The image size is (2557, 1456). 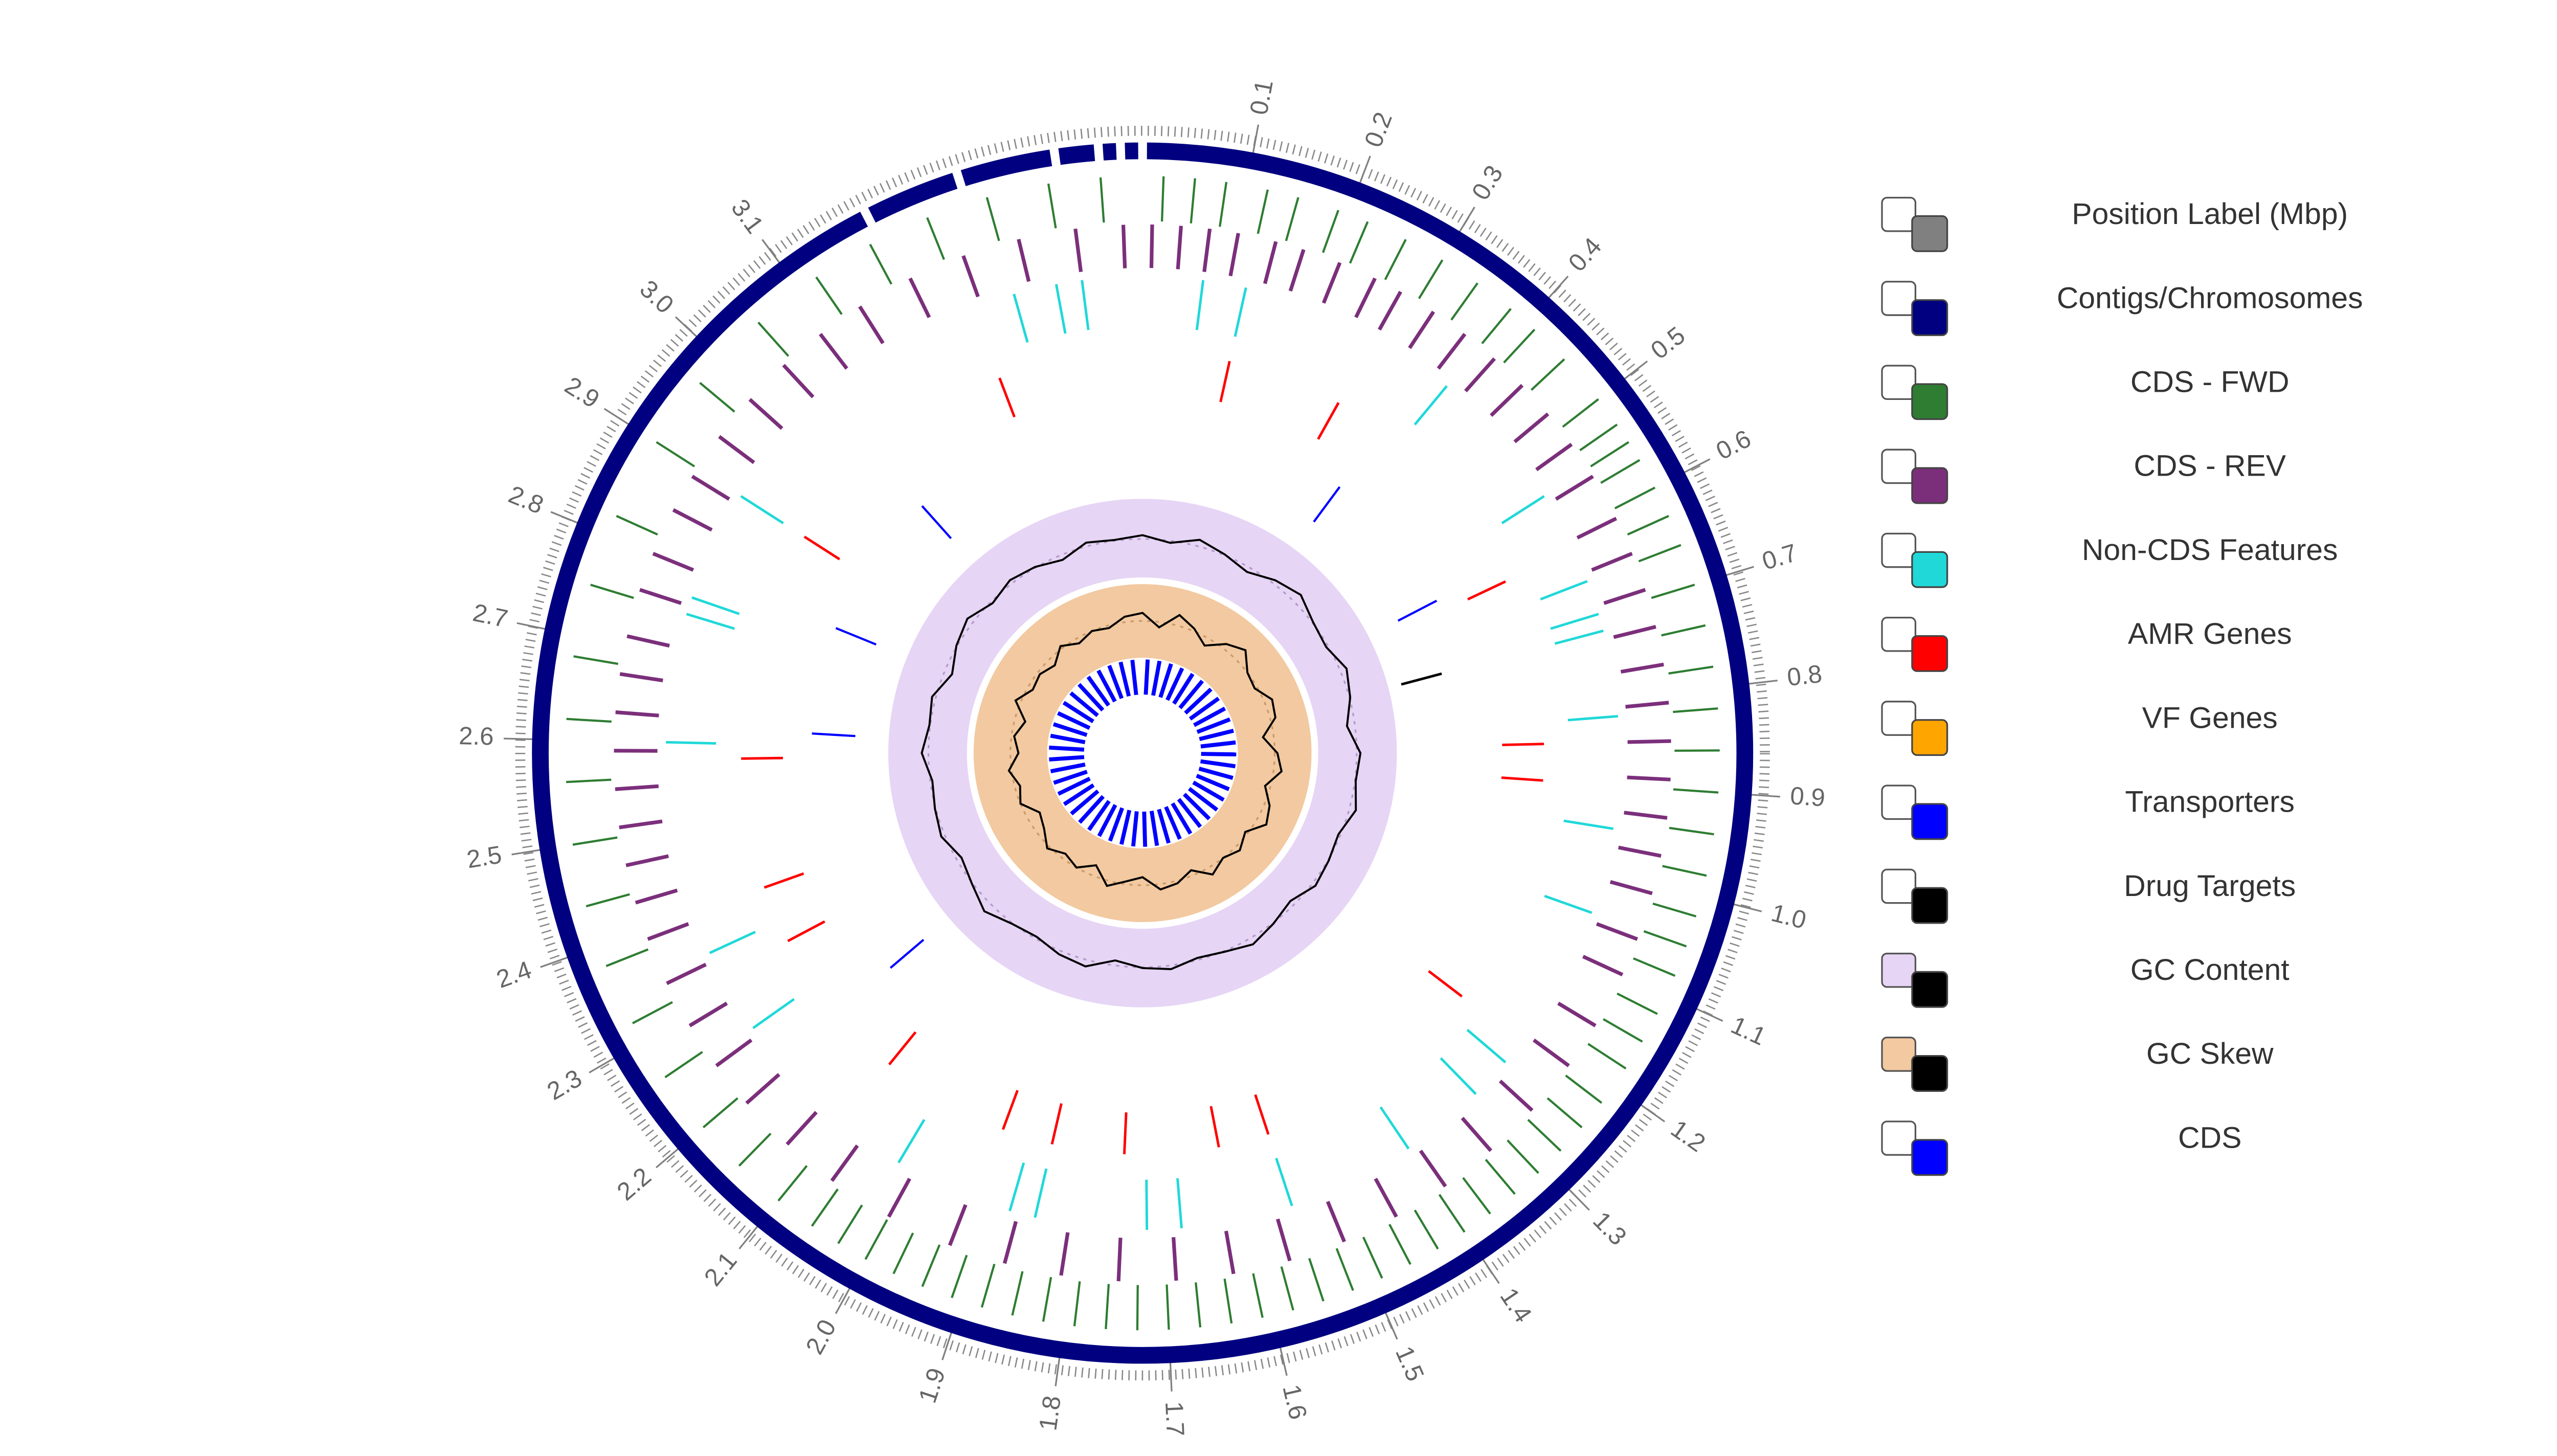 I want to click on tick-label: 0.2, so click(x=1378, y=129).